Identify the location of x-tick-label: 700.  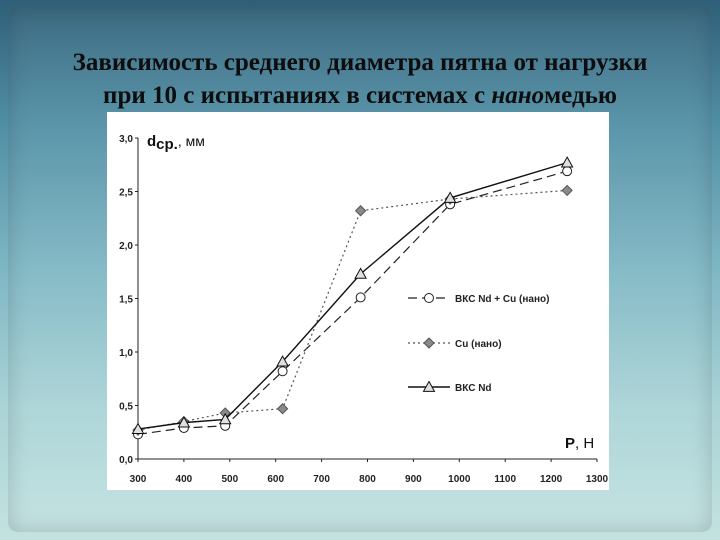
(321, 479).